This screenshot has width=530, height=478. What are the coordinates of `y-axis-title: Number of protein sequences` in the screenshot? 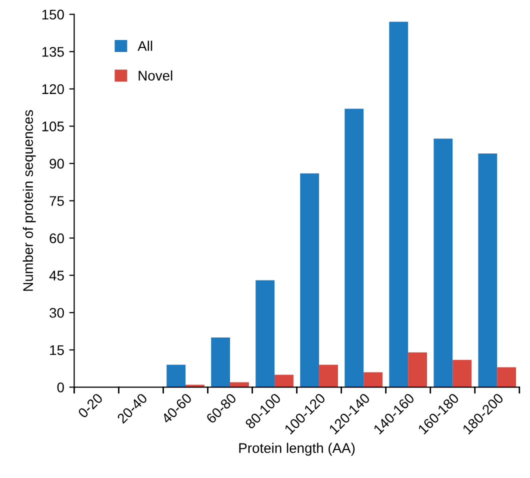 It's located at (29, 200).